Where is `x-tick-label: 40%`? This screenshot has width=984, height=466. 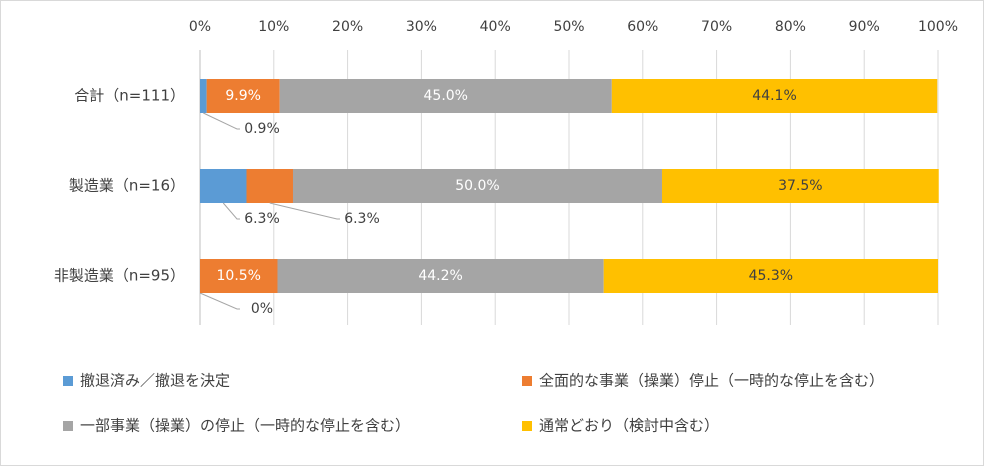 x-tick-label: 40% is located at coordinates (495, 27).